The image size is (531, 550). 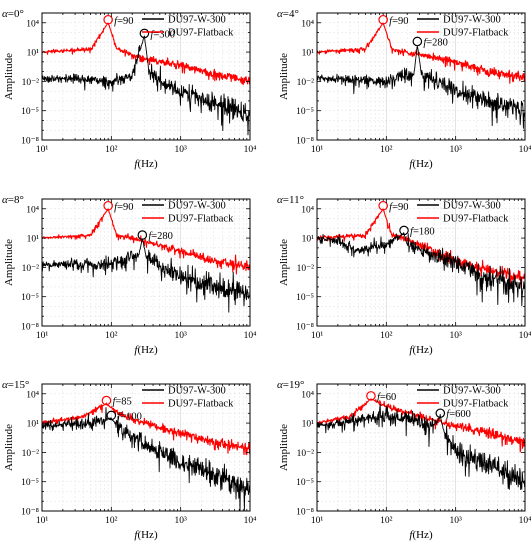 What do you see at coordinates (129, 416) in the screenshot?
I see `peak-label: f=100` at bounding box center [129, 416].